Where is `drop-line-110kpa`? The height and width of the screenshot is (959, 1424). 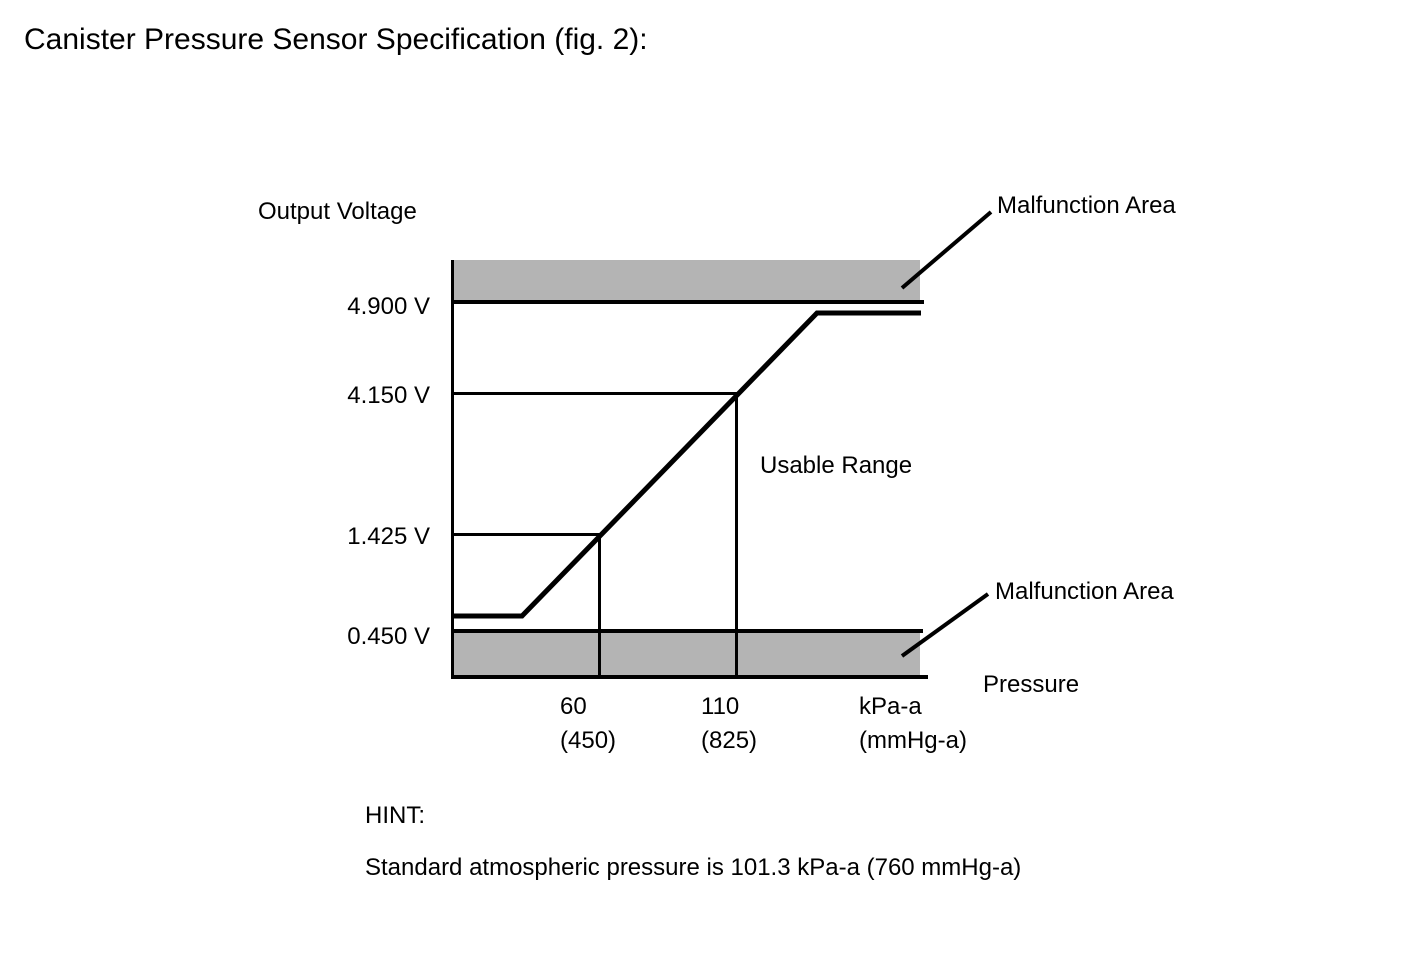 drop-line-110kpa is located at coordinates (736, 534).